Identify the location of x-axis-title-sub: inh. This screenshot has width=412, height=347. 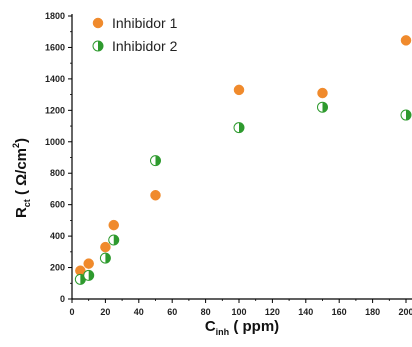
(223, 332).